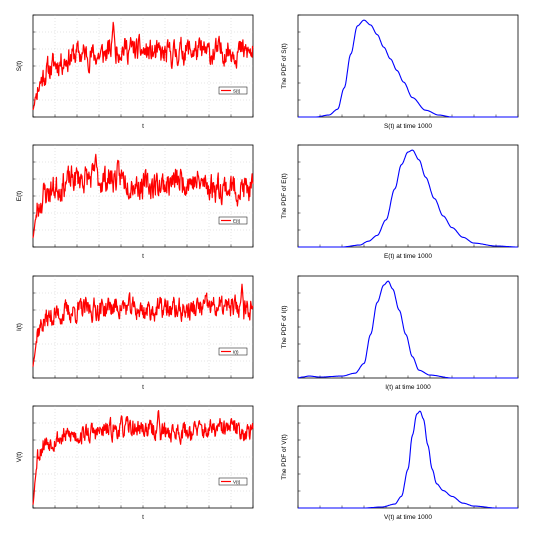 This screenshot has width=547, height=535. I want to click on x-axis-label: S(t) at time 1000, so click(408, 126).